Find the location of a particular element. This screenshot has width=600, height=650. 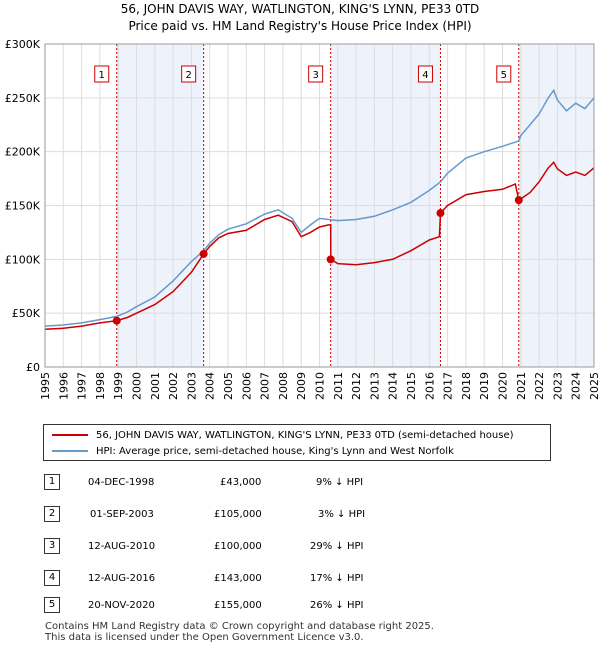

x-tick-label: 2012 is located at coordinates (356, 386).